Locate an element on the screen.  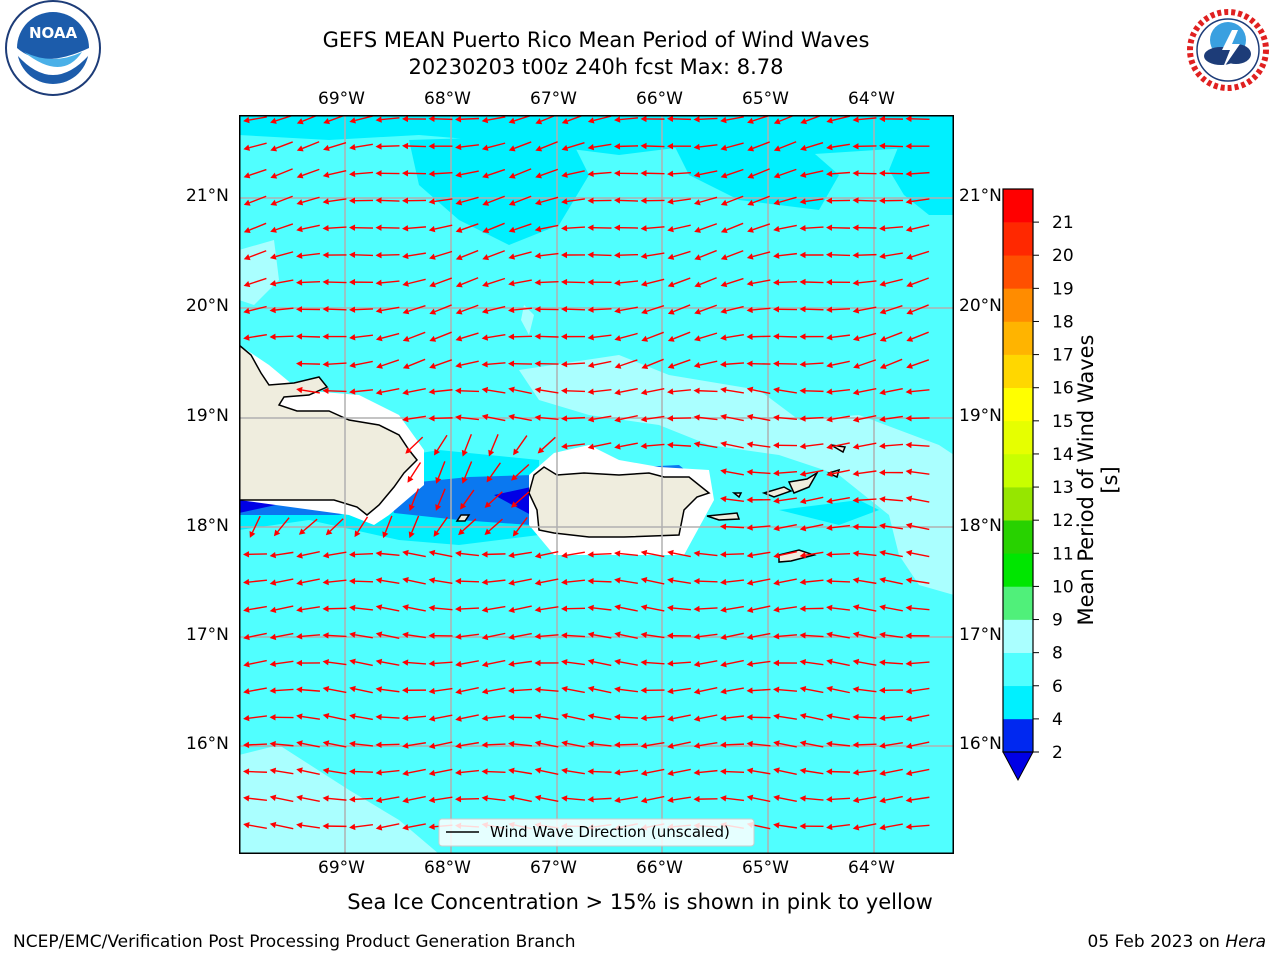
colorbar-tick-label: 20 is located at coordinates (1063, 256).